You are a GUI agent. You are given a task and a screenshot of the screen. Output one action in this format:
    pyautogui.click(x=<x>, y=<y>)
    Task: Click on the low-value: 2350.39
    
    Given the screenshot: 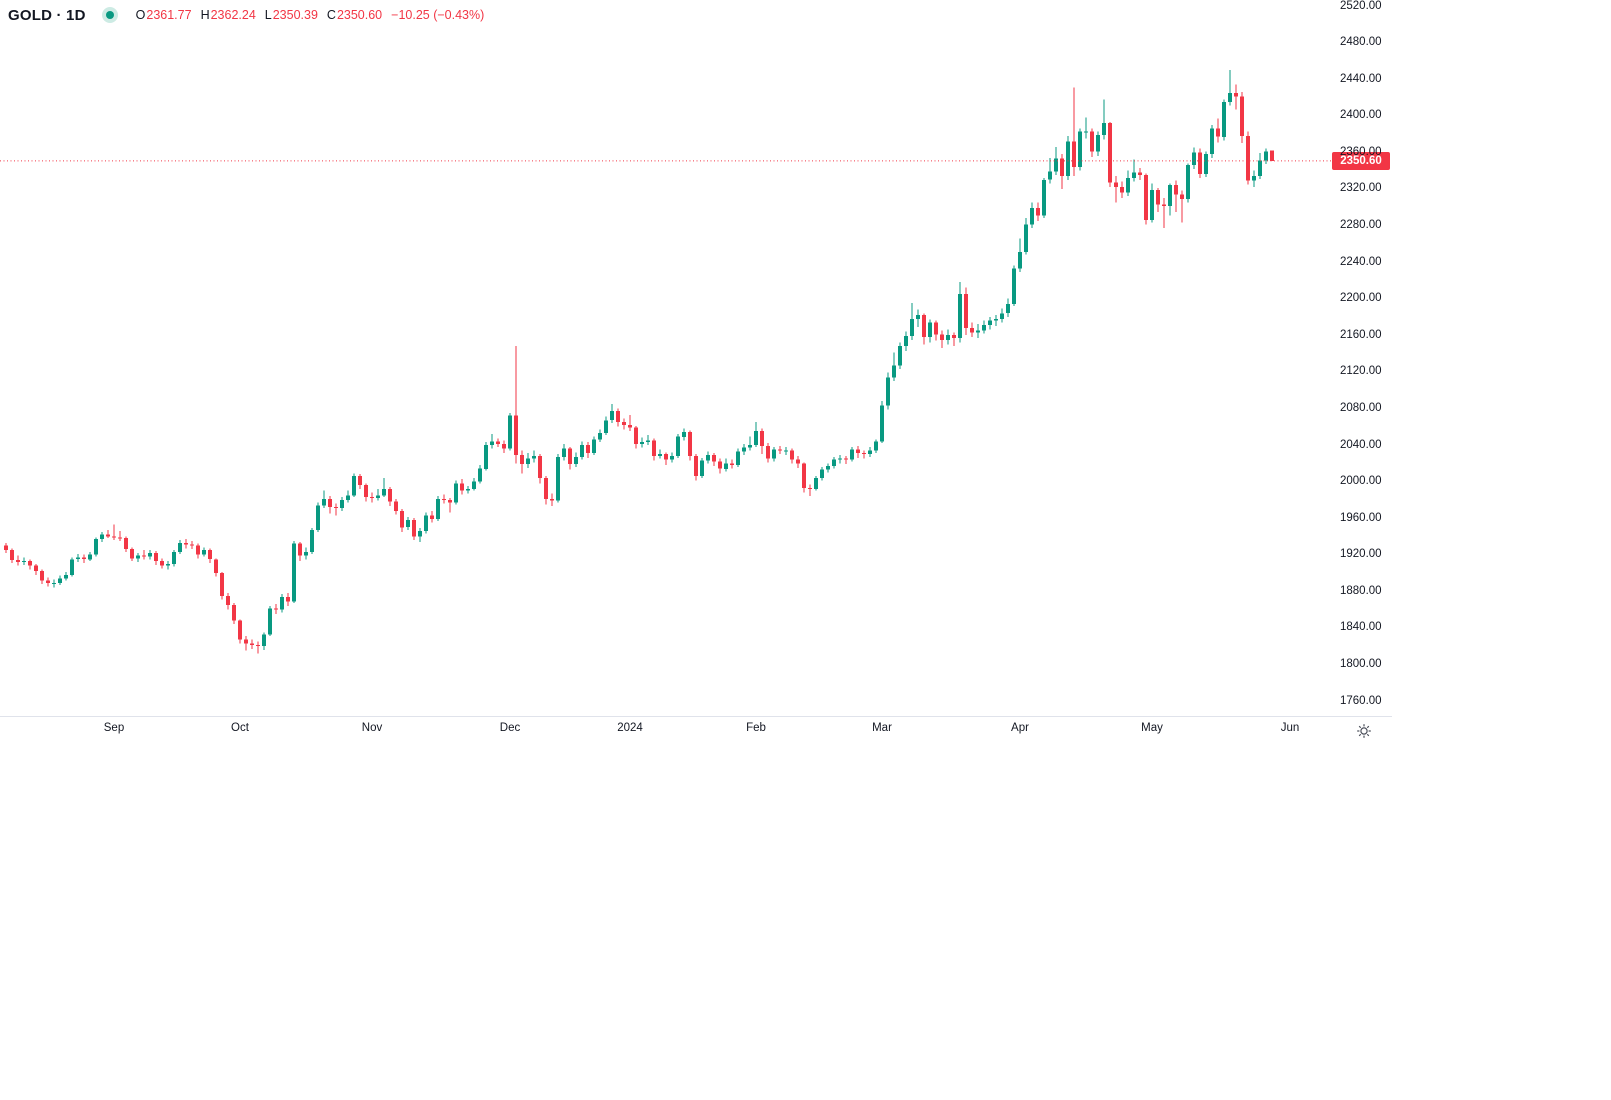 What is the action you would take?
    pyautogui.click(x=295, y=15)
    